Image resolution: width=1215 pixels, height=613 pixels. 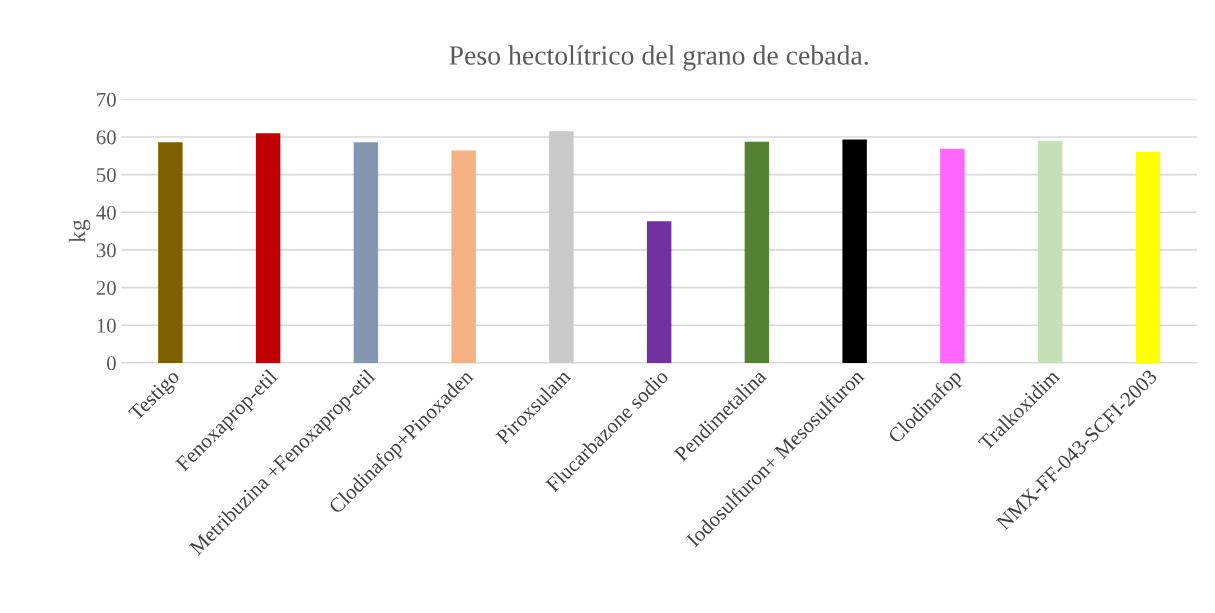 I want to click on y-tick-label: 10, so click(x=106, y=325).